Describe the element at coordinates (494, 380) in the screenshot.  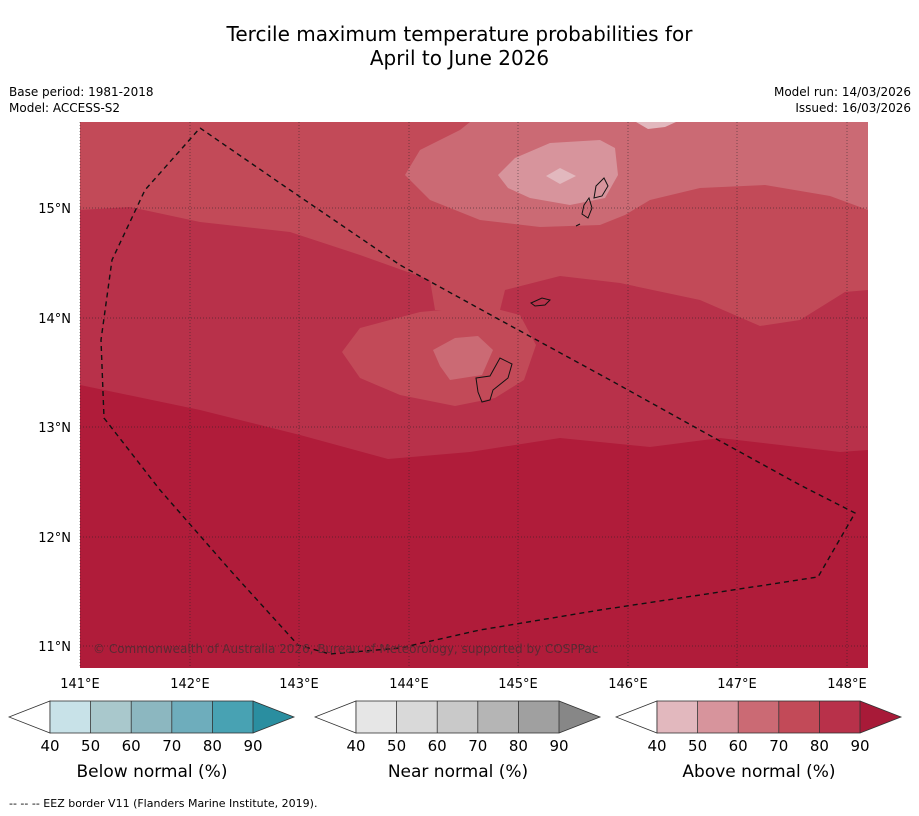
I see `guam-island` at that location.